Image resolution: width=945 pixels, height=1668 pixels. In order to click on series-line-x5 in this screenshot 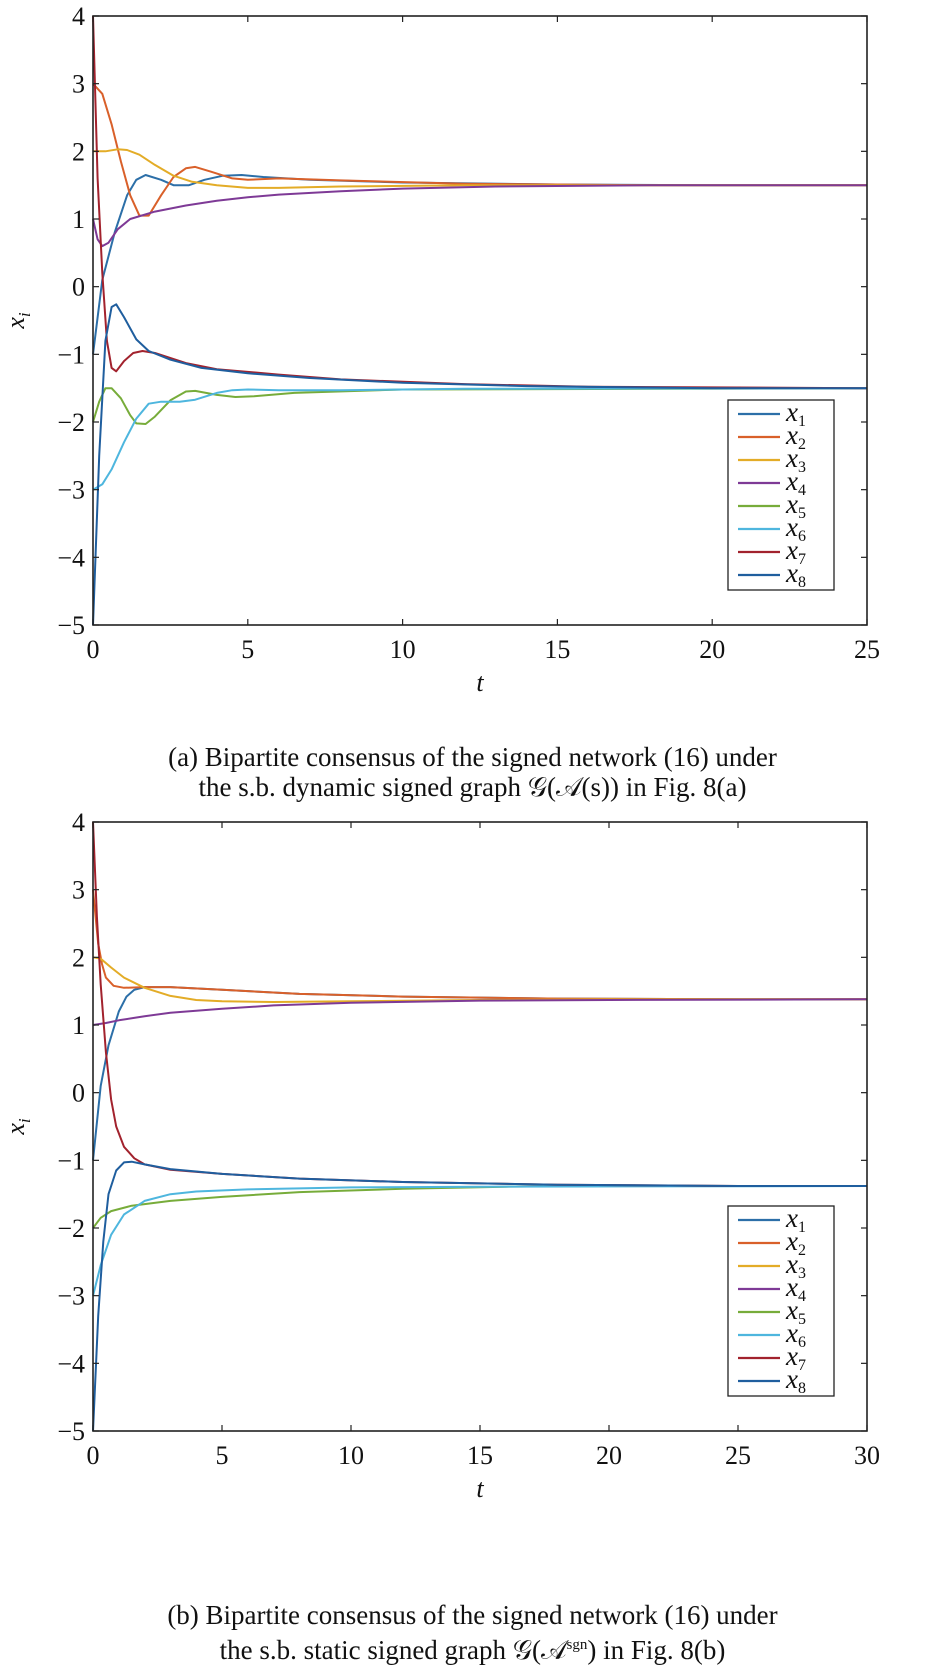, I will do `click(480, 406)`.